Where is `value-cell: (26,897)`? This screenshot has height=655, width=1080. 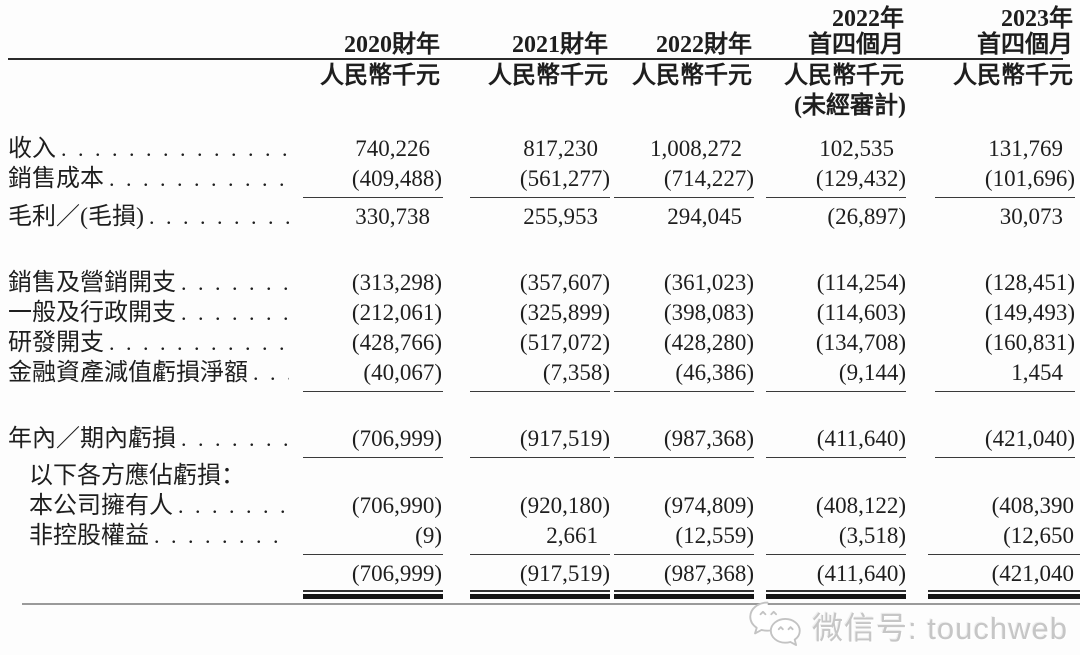 value-cell: (26,897) is located at coordinates (866, 216).